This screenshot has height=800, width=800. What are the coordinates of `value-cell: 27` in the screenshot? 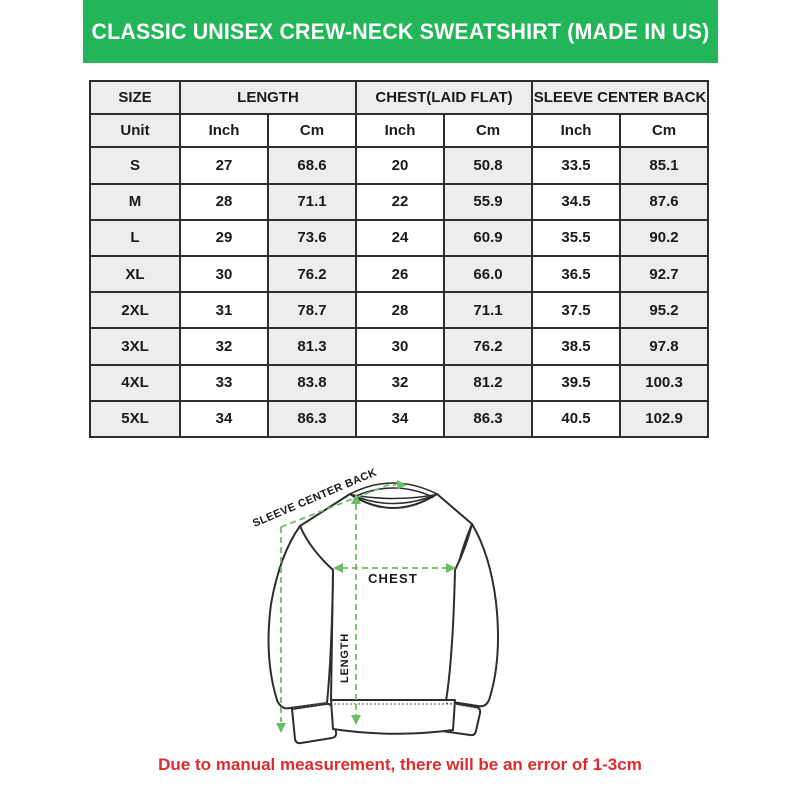 It's located at (224, 165).